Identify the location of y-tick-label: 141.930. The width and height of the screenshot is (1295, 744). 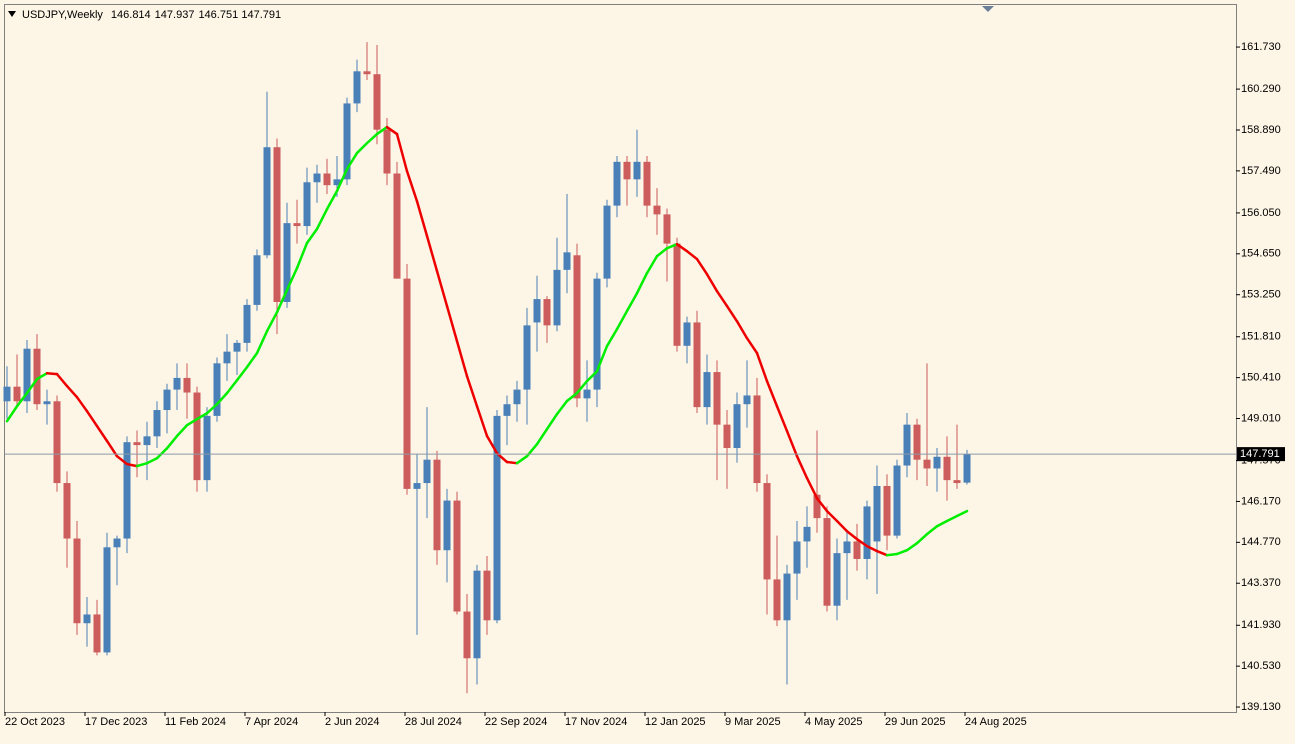
(1261, 625).